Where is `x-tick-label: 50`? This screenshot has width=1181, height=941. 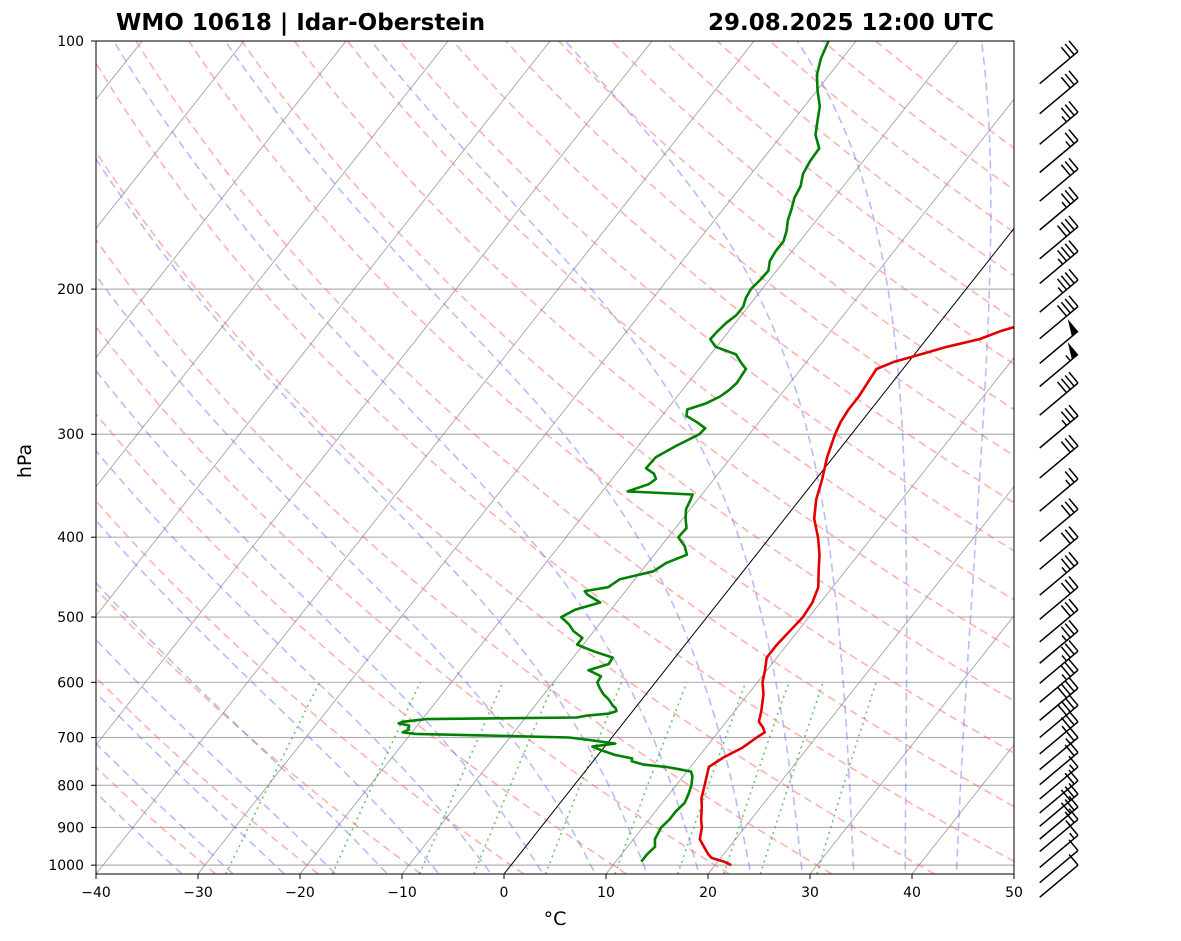 x-tick-label: 50 is located at coordinates (1014, 893).